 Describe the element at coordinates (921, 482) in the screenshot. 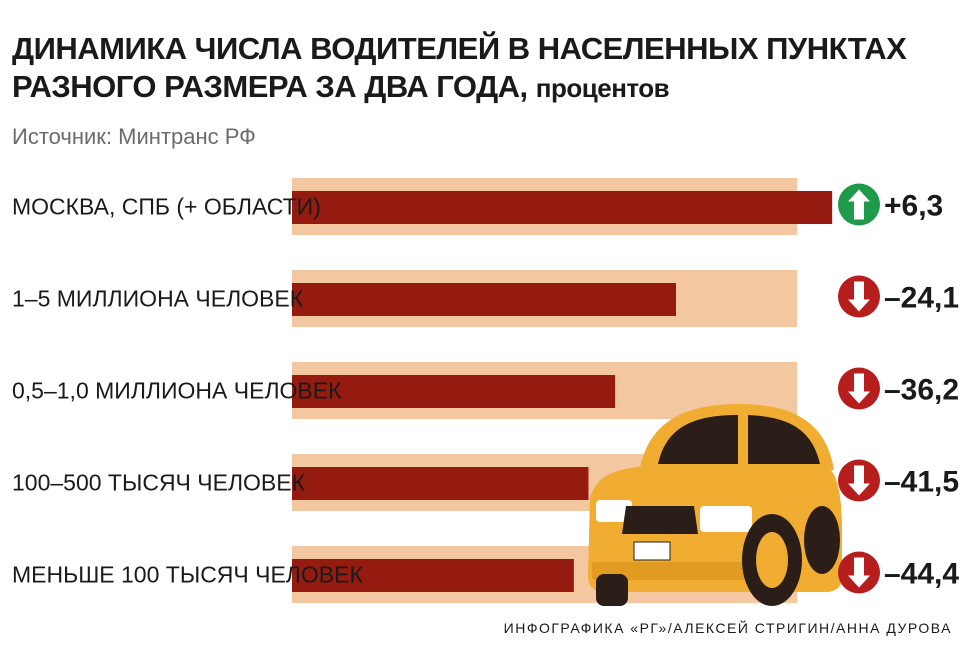

I see `value-label: –41,5` at that location.